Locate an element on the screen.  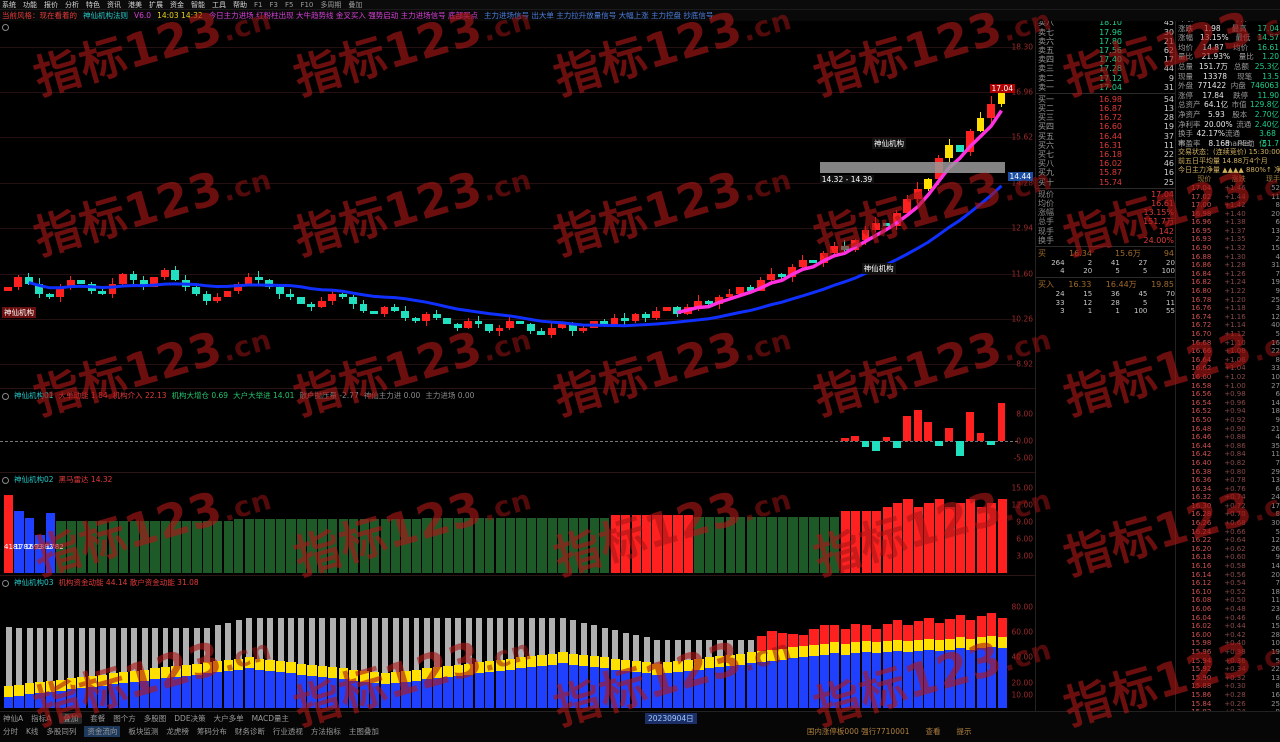
menu-bar: 系统 功能 报价 分析 特色 资讯 港美 扩展 资金 智能 工具 帮助 F1 F3 F5 F10 多周期 叠加 is located at coordinates (640, 5).